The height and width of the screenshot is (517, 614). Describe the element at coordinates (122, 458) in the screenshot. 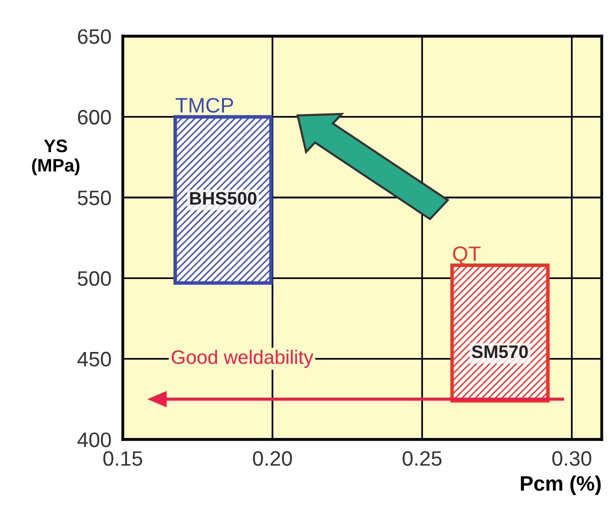

I see `x-tick-label: 0.15` at that location.